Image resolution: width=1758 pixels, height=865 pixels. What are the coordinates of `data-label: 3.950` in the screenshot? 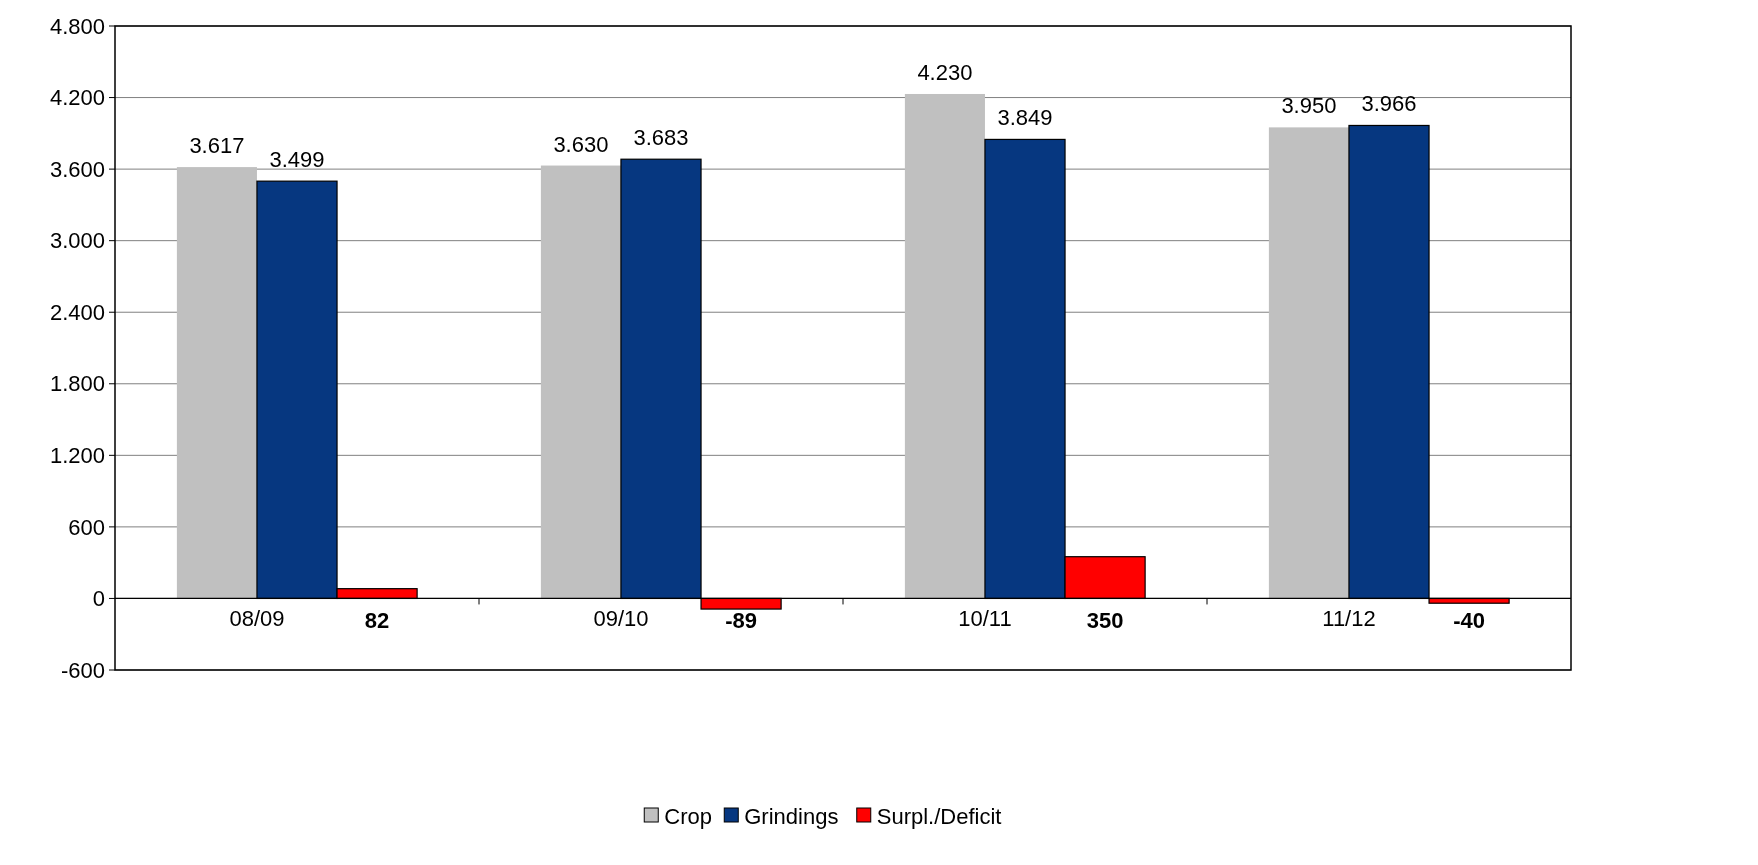 It's located at (1309, 106).